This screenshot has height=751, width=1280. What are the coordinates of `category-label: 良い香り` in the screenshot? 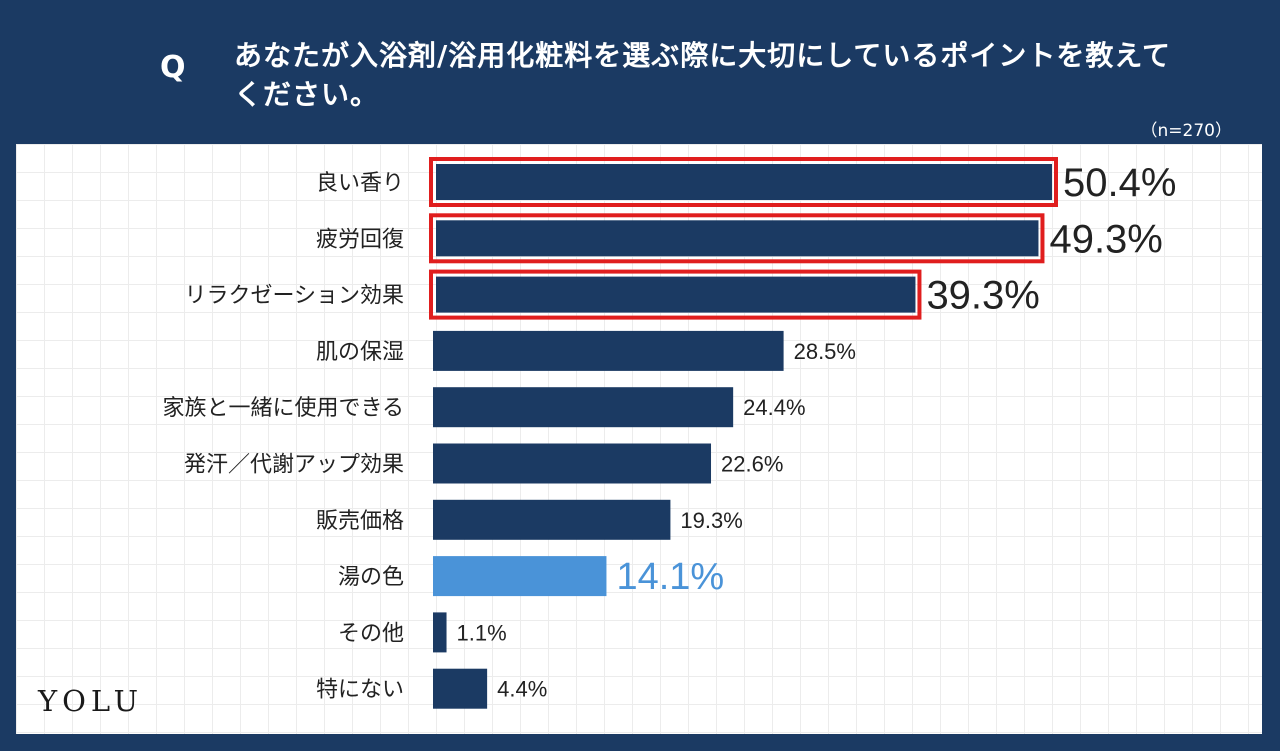 It's located at (360, 183).